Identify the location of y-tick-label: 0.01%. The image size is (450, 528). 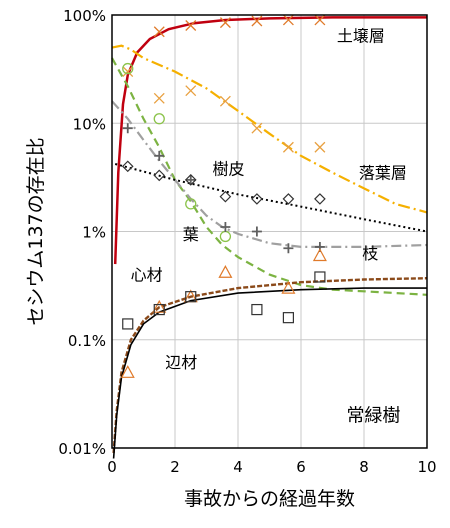
(82, 449).